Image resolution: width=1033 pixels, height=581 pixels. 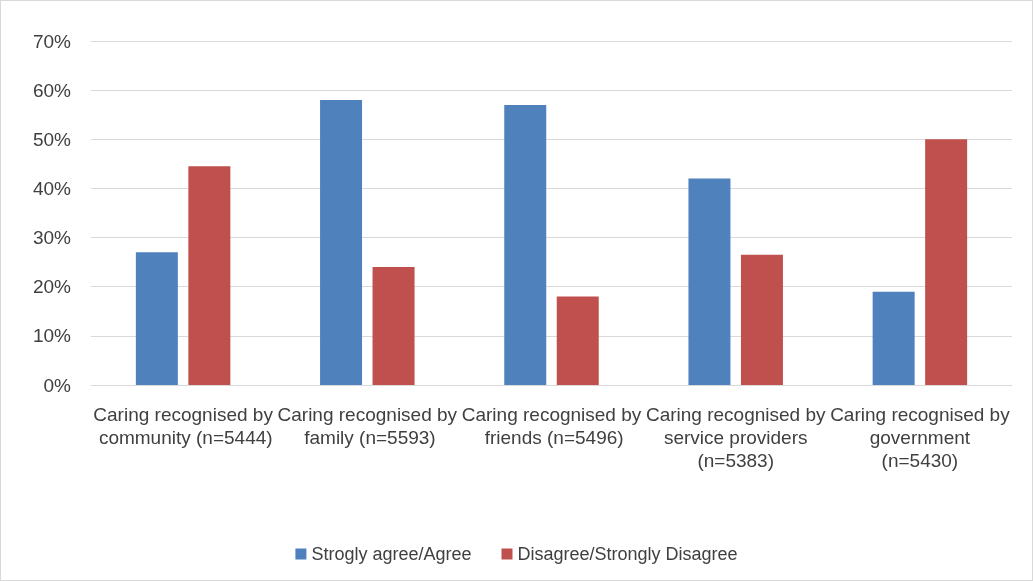 I want to click on y-tick-label: 60%, so click(x=52, y=90).